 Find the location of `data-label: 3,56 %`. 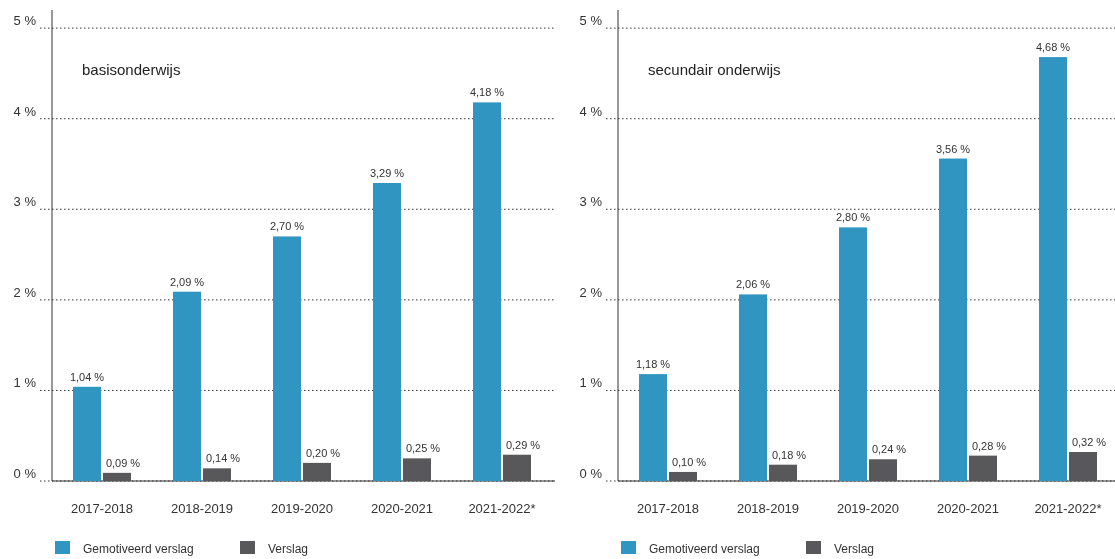

data-label: 3,56 % is located at coordinates (953, 148).